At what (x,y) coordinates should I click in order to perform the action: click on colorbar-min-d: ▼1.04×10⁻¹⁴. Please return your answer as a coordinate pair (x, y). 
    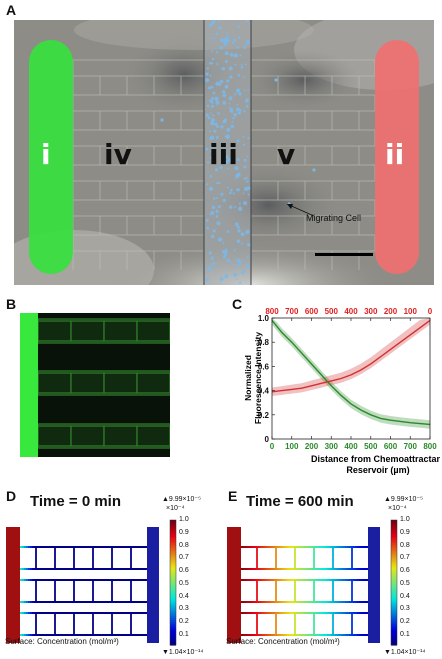
    Looking at the image, I should click on (183, 652).